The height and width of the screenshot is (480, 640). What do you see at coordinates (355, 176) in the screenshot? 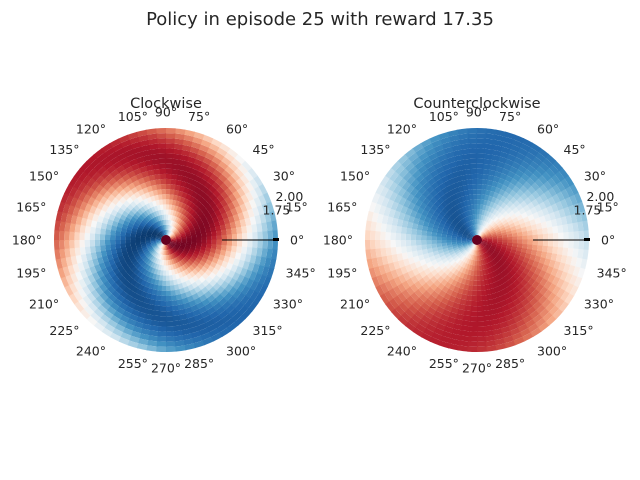
I see `theta-tick-label: 150°` at bounding box center [355, 176].